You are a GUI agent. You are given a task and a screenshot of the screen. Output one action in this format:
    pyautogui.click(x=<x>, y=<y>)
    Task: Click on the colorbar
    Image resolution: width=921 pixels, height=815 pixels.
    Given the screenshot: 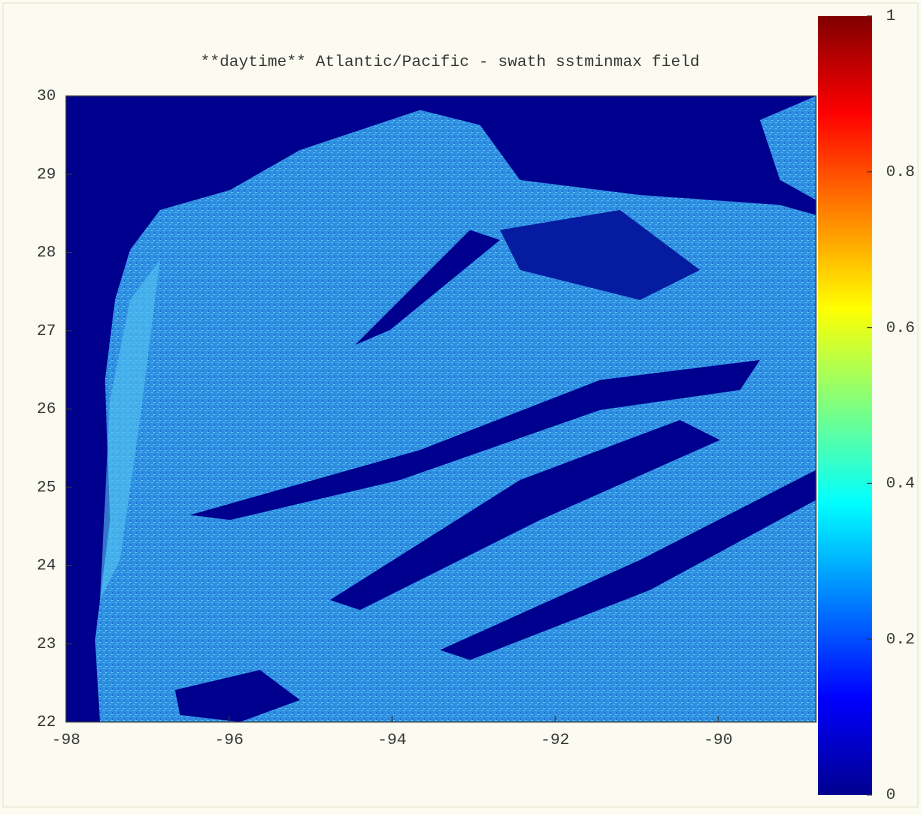 What is the action you would take?
    pyautogui.click(x=845, y=405)
    